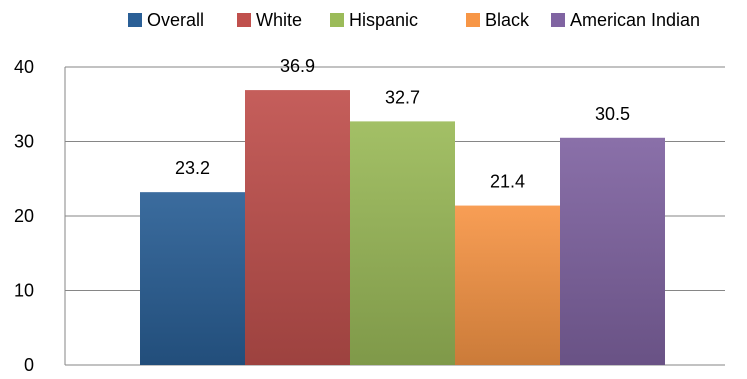  What do you see at coordinates (29, 365) in the screenshot?
I see `y-tick-label-0: 0` at bounding box center [29, 365].